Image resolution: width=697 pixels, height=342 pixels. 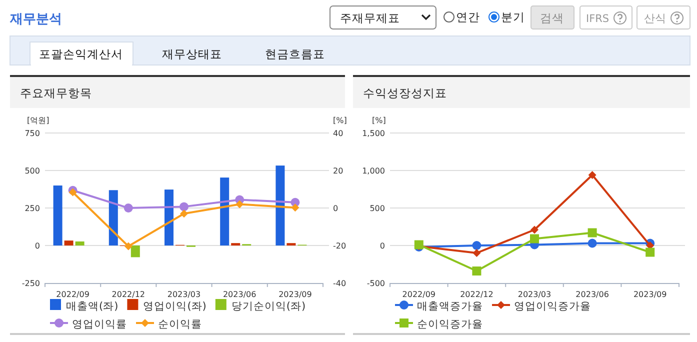 What do you see at coordinates (375, 283) in the screenshot?
I see `y-tick-label: -500` at bounding box center [375, 283].